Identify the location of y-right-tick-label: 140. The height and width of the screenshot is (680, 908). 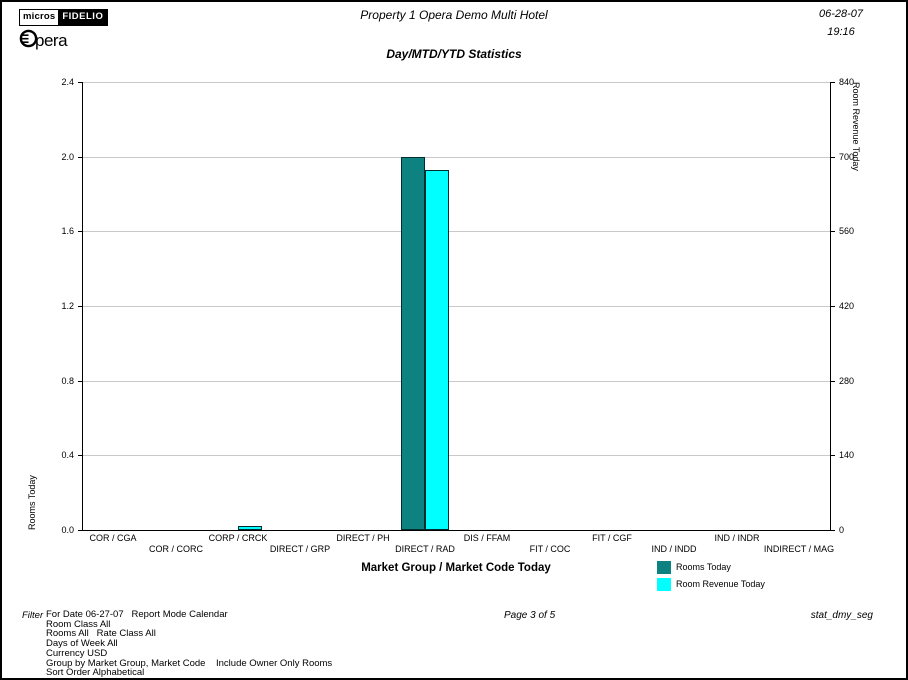
(847, 455).